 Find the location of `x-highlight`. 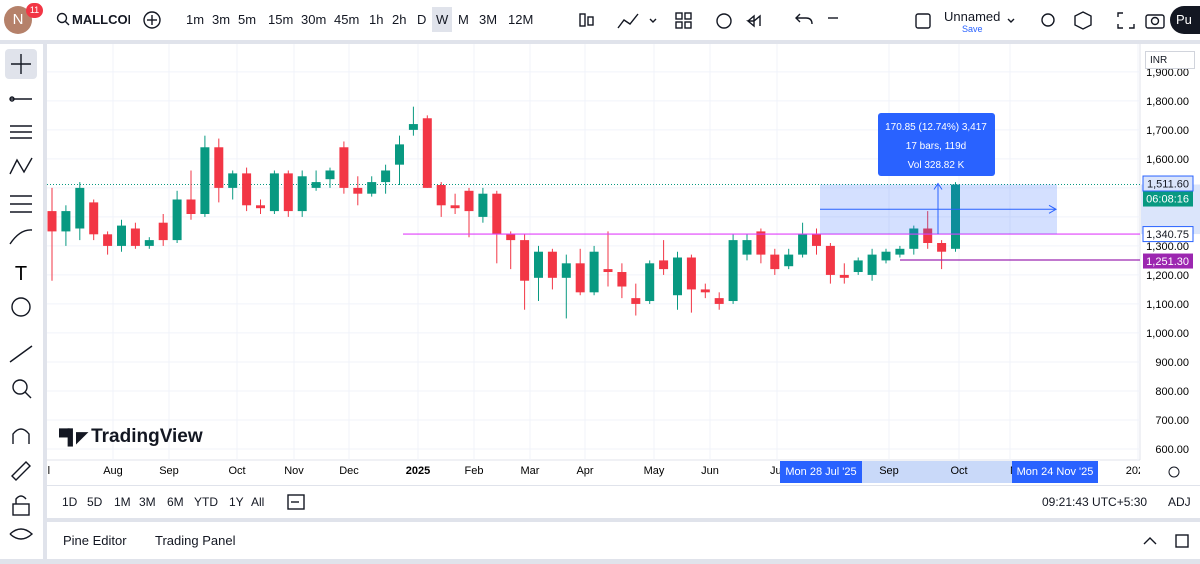

x-highlight is located at coordinates (821, 472).